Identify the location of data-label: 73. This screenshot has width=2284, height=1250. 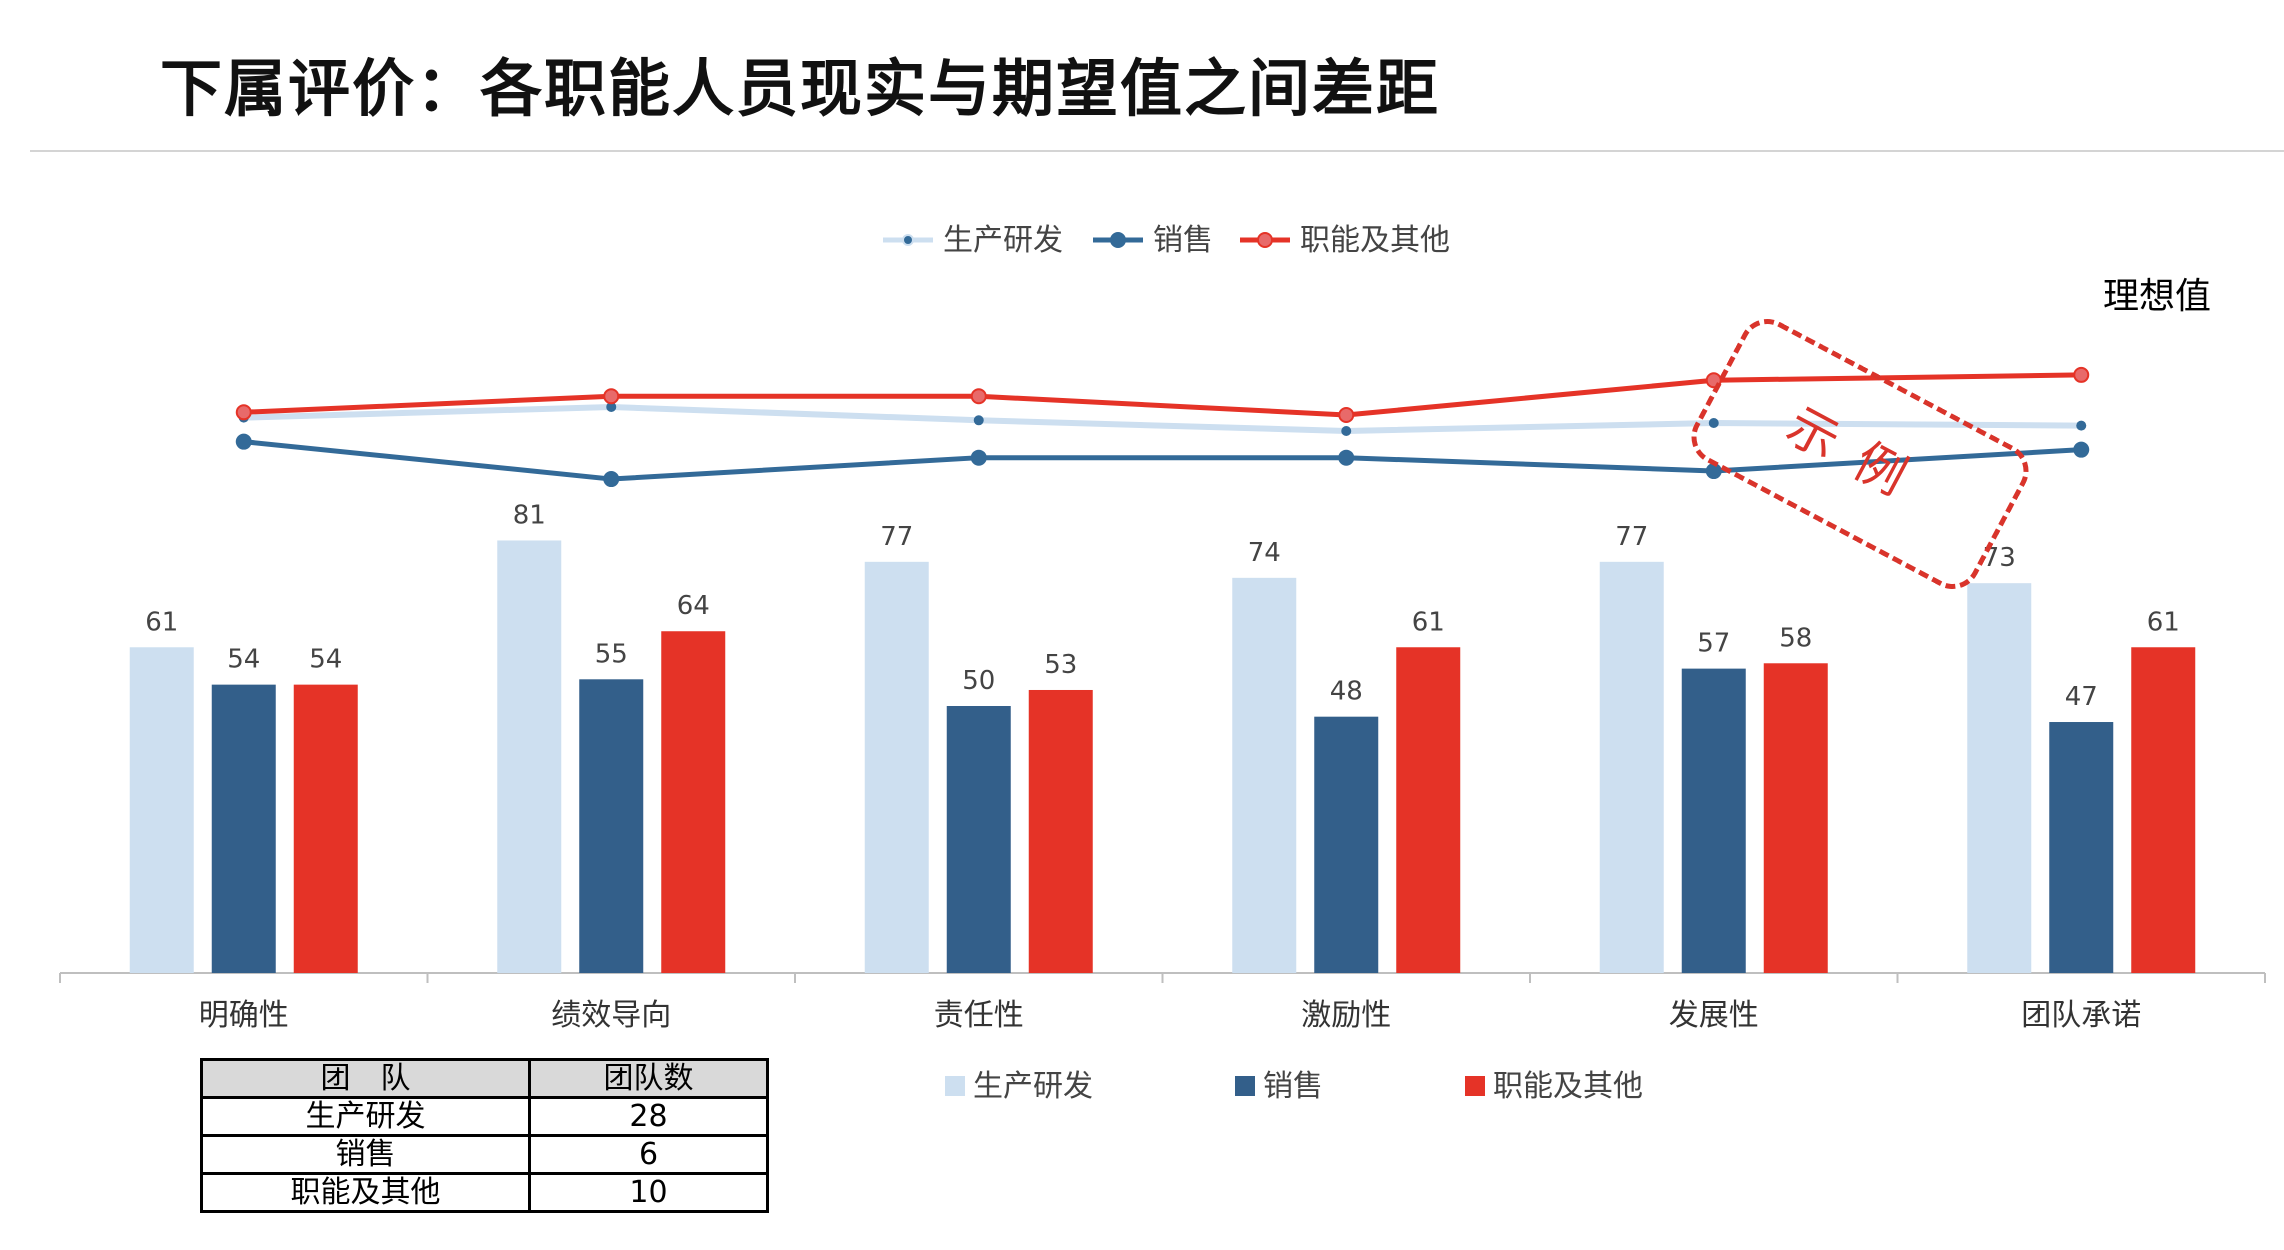
(1999, 558).